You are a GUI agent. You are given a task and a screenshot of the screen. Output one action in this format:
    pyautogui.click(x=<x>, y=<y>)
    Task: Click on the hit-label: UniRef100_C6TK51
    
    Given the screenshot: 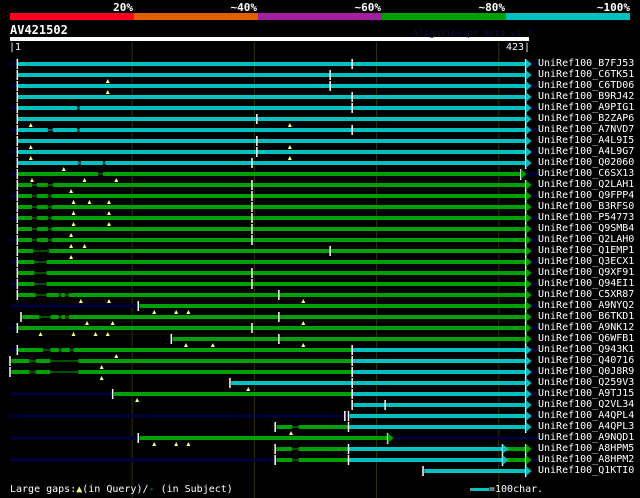 What is the action you would take?
    pyautogui.click(x=586, y=74)
    